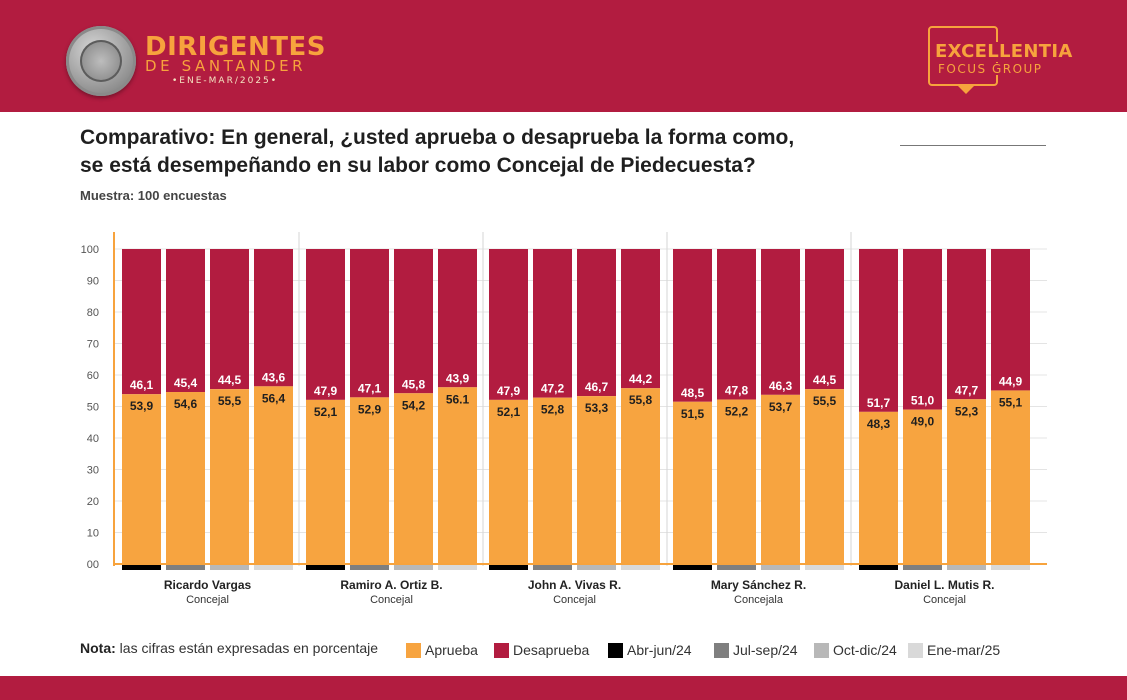 The width and height of the screenshot is (1127, 700). What do you see at coordinates (923, 422) in the screenshot?
I see `label-aprueba: 49,0` at bounding box center [923, 422].